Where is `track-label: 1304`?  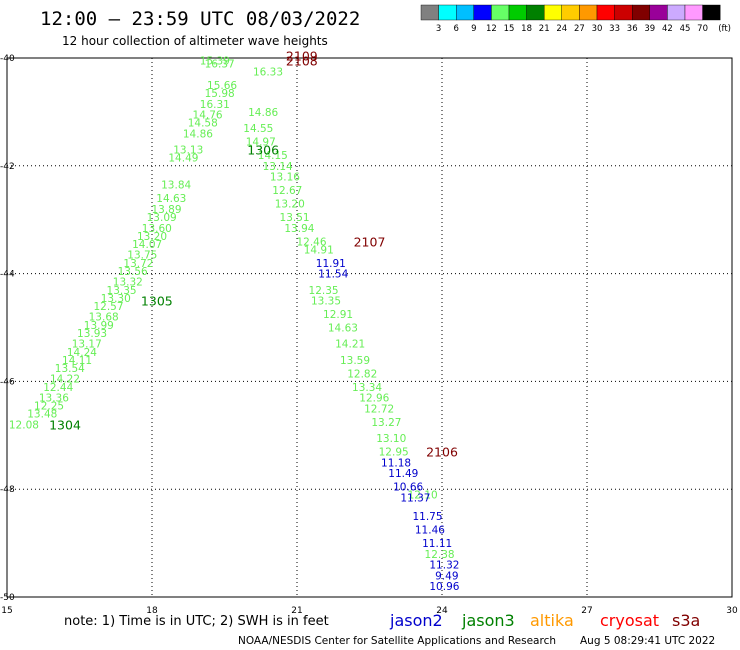
track-label: 1304 is located at coordinates (65, 425).